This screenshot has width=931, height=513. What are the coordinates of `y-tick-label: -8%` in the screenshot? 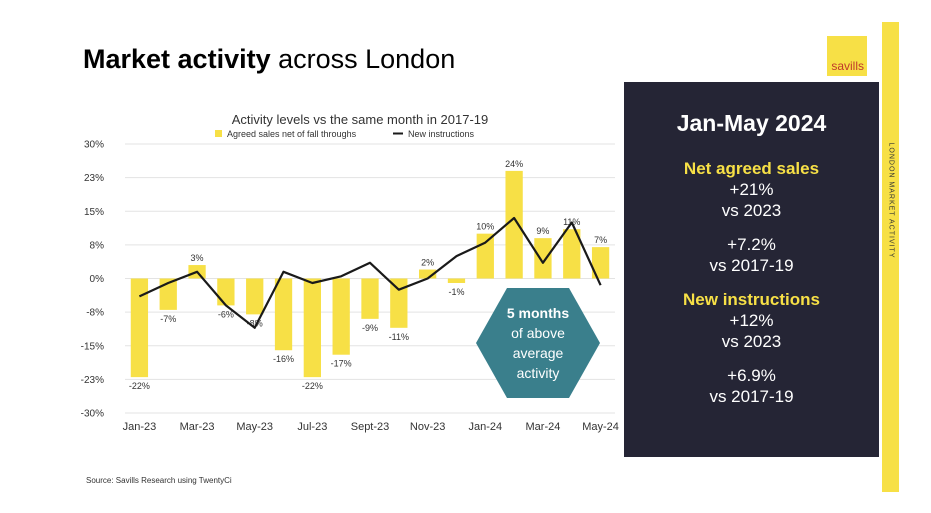 It's located at (95, 313).